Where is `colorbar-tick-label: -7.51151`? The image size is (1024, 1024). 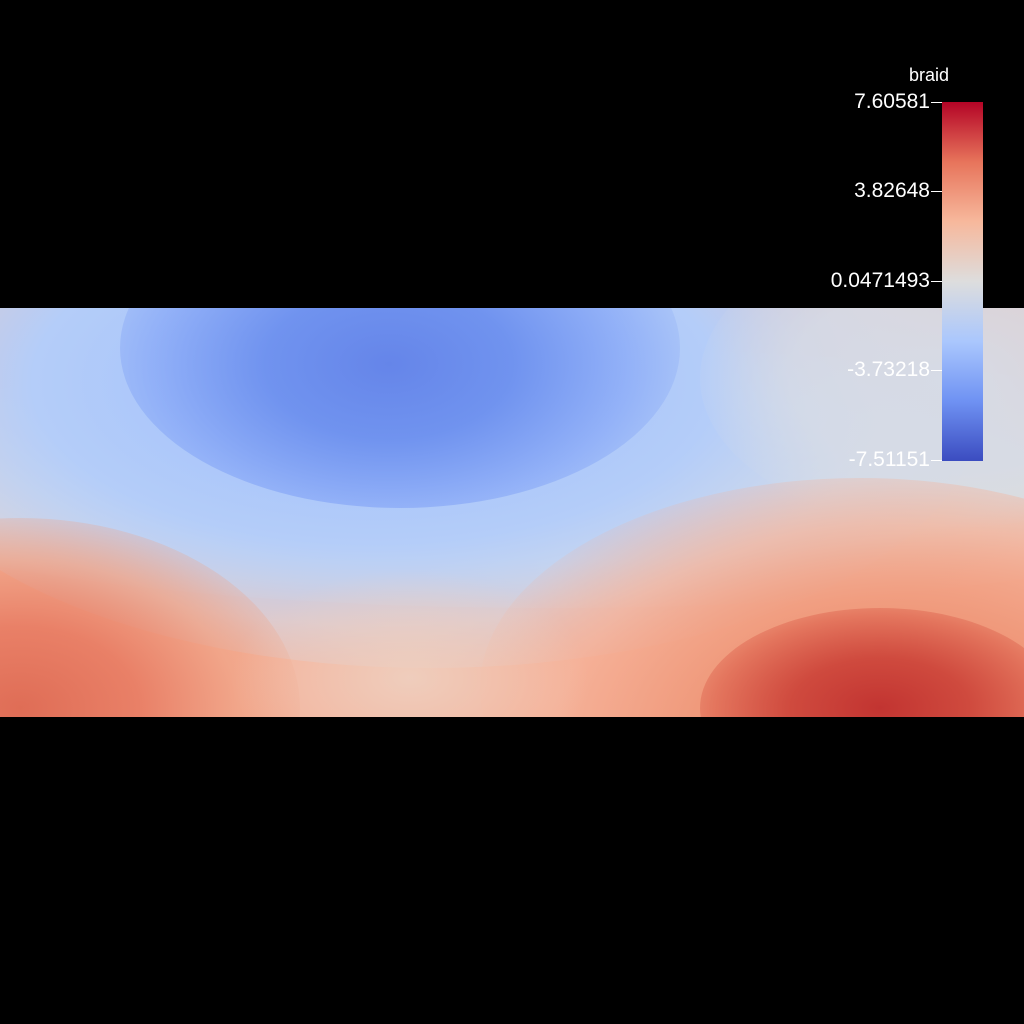
colorbar-tick-label: -7.51151 is located at coordinates (889, 459).